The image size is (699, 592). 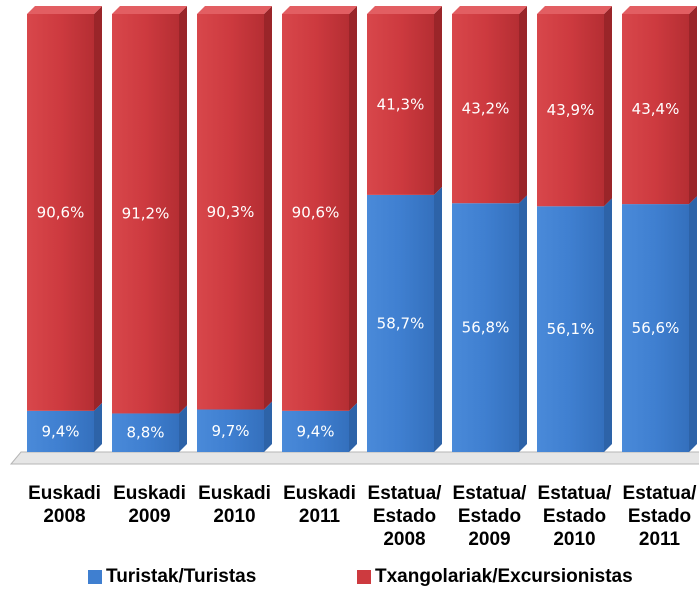 What do you see at coordinates (183, 428) in the screenshot?
I see `bar-turistak-1-side` at bounding box center [183, 428].